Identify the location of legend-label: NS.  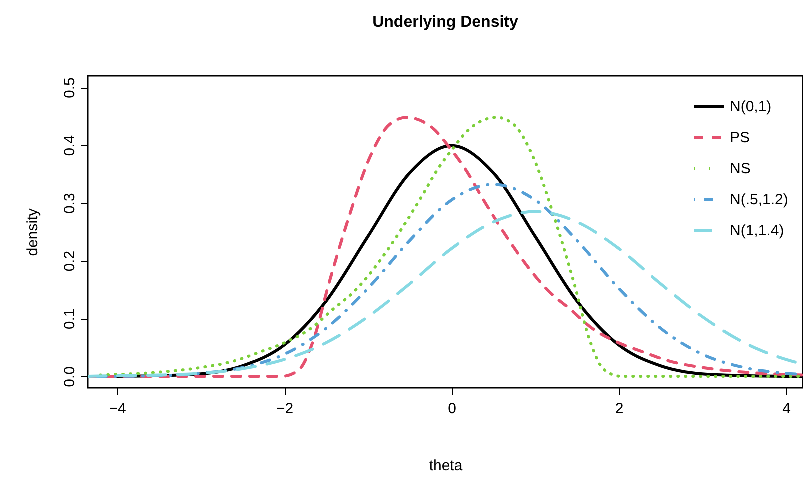
(740, 169).